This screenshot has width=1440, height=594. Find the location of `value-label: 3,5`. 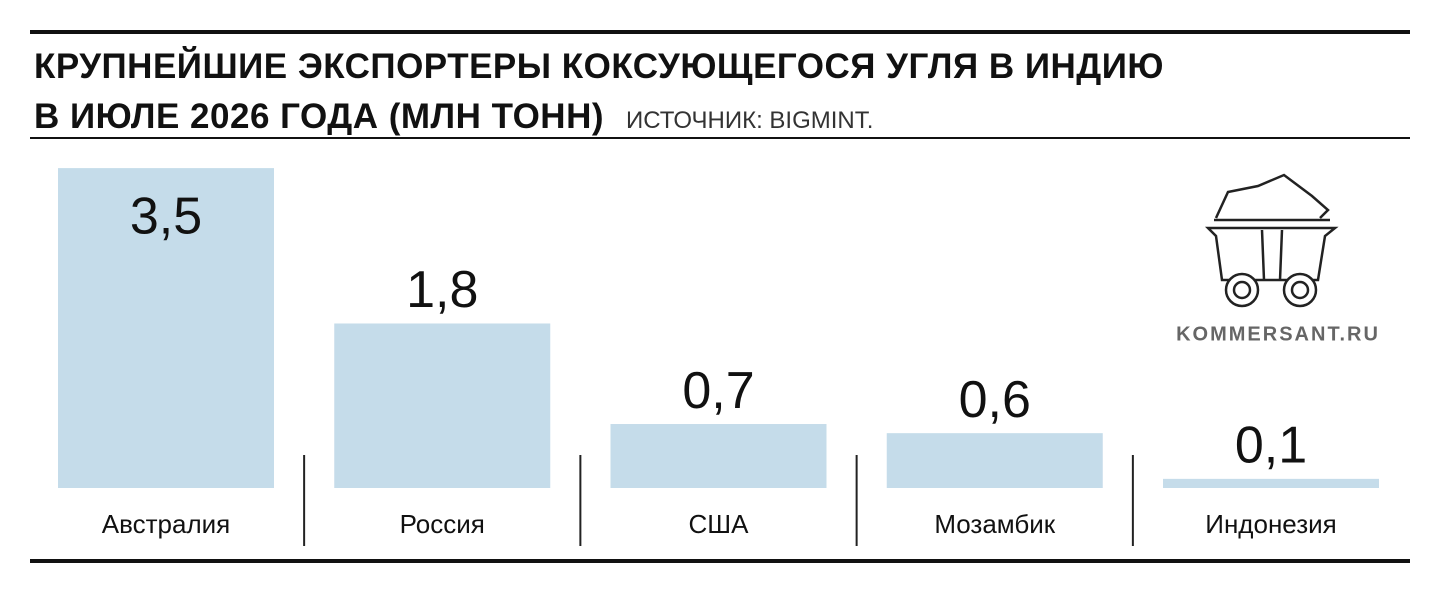

value-label: 3,5 is located at coordinates (166, 217).